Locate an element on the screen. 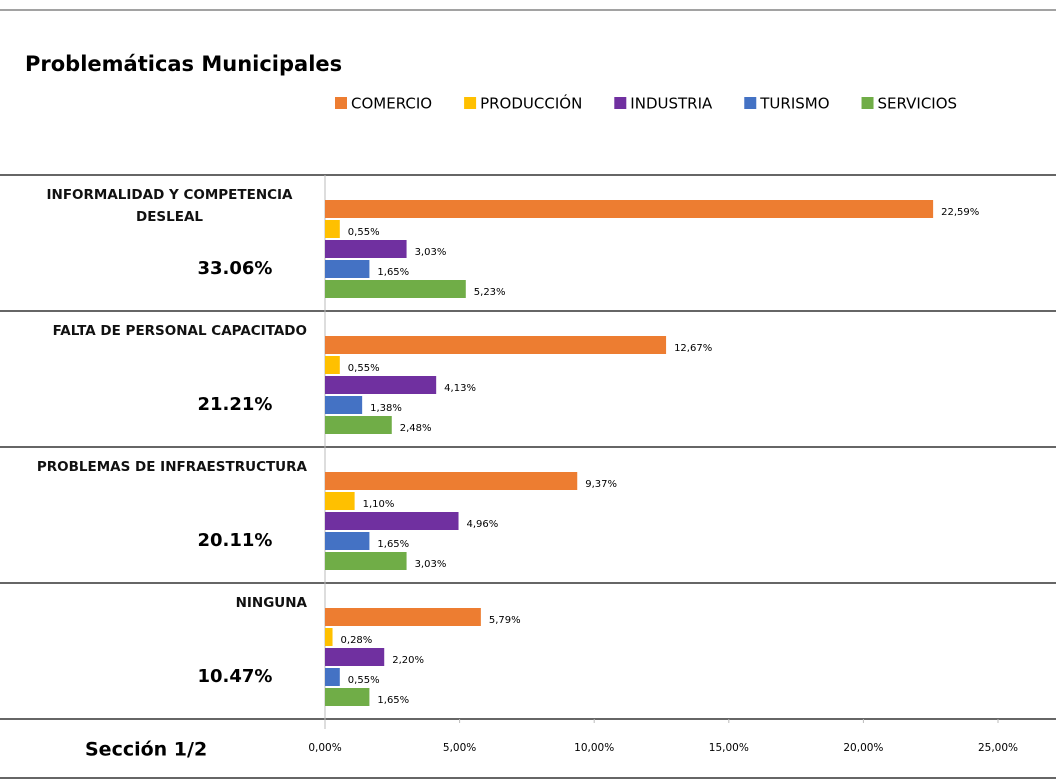  value-label: 22,59% is located at coordinates (960, 212).